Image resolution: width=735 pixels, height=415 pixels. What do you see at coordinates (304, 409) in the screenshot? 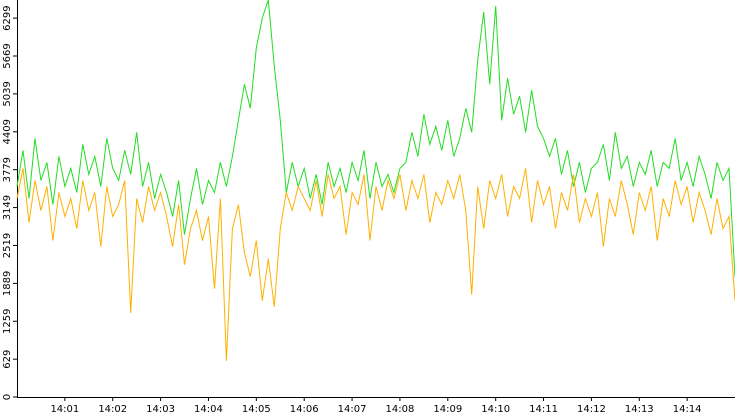
I see `x-tick-label: 14:06` at bounding box center [304, 409].